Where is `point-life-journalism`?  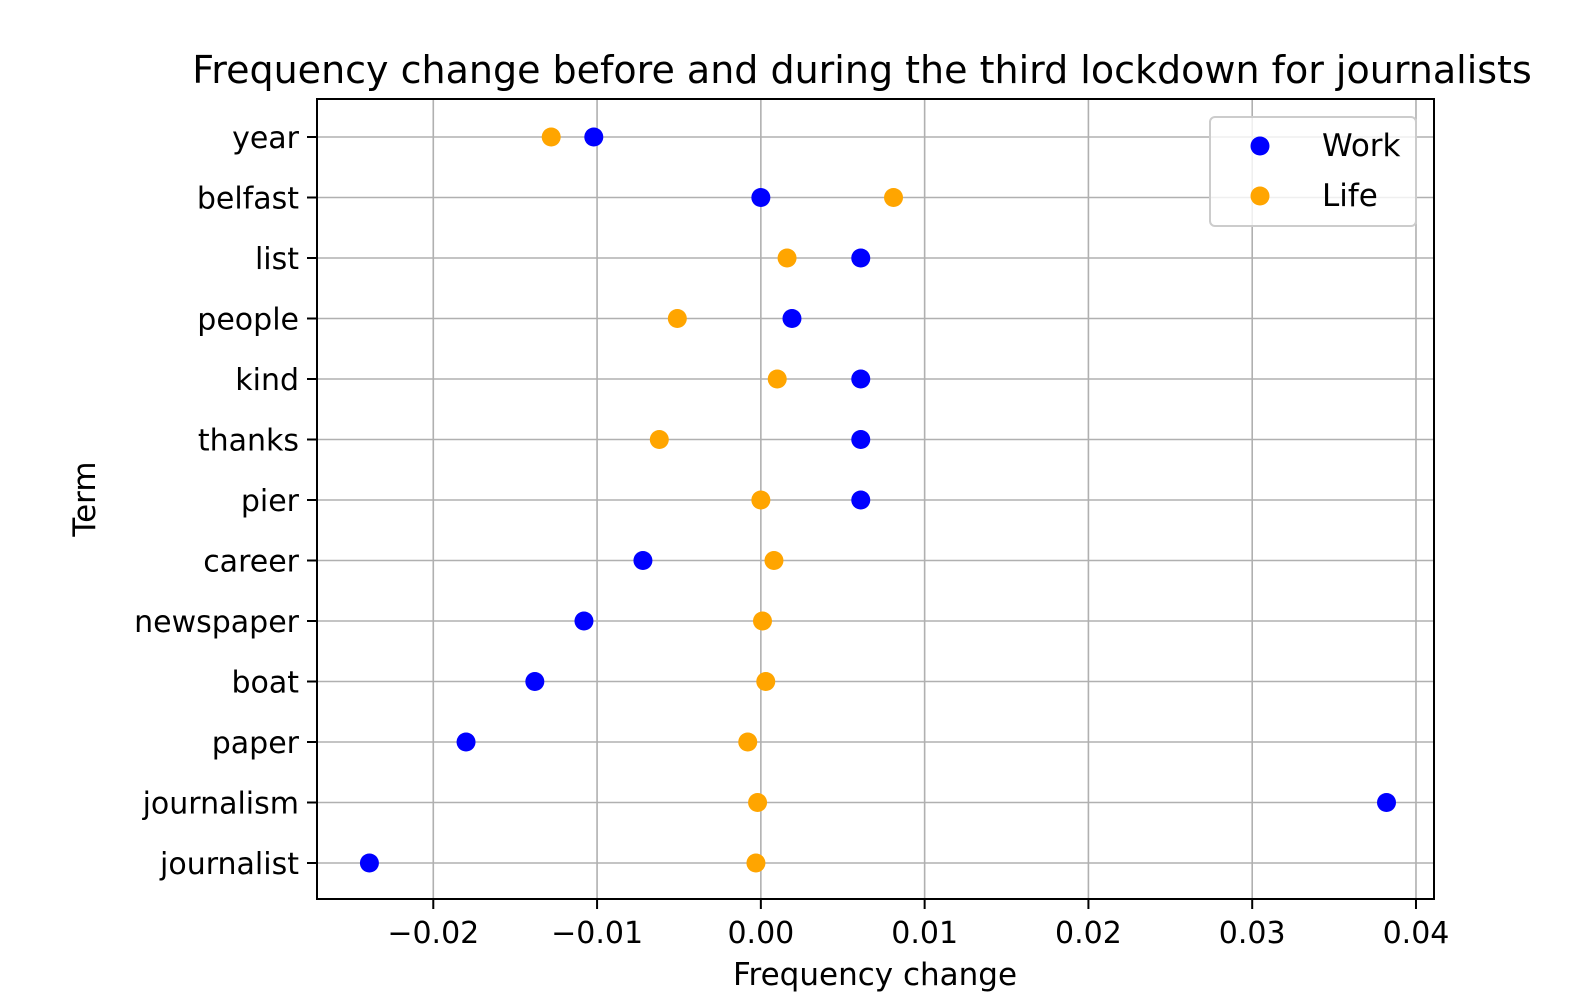 point-life-journalism is located at coordinates (758, 802).